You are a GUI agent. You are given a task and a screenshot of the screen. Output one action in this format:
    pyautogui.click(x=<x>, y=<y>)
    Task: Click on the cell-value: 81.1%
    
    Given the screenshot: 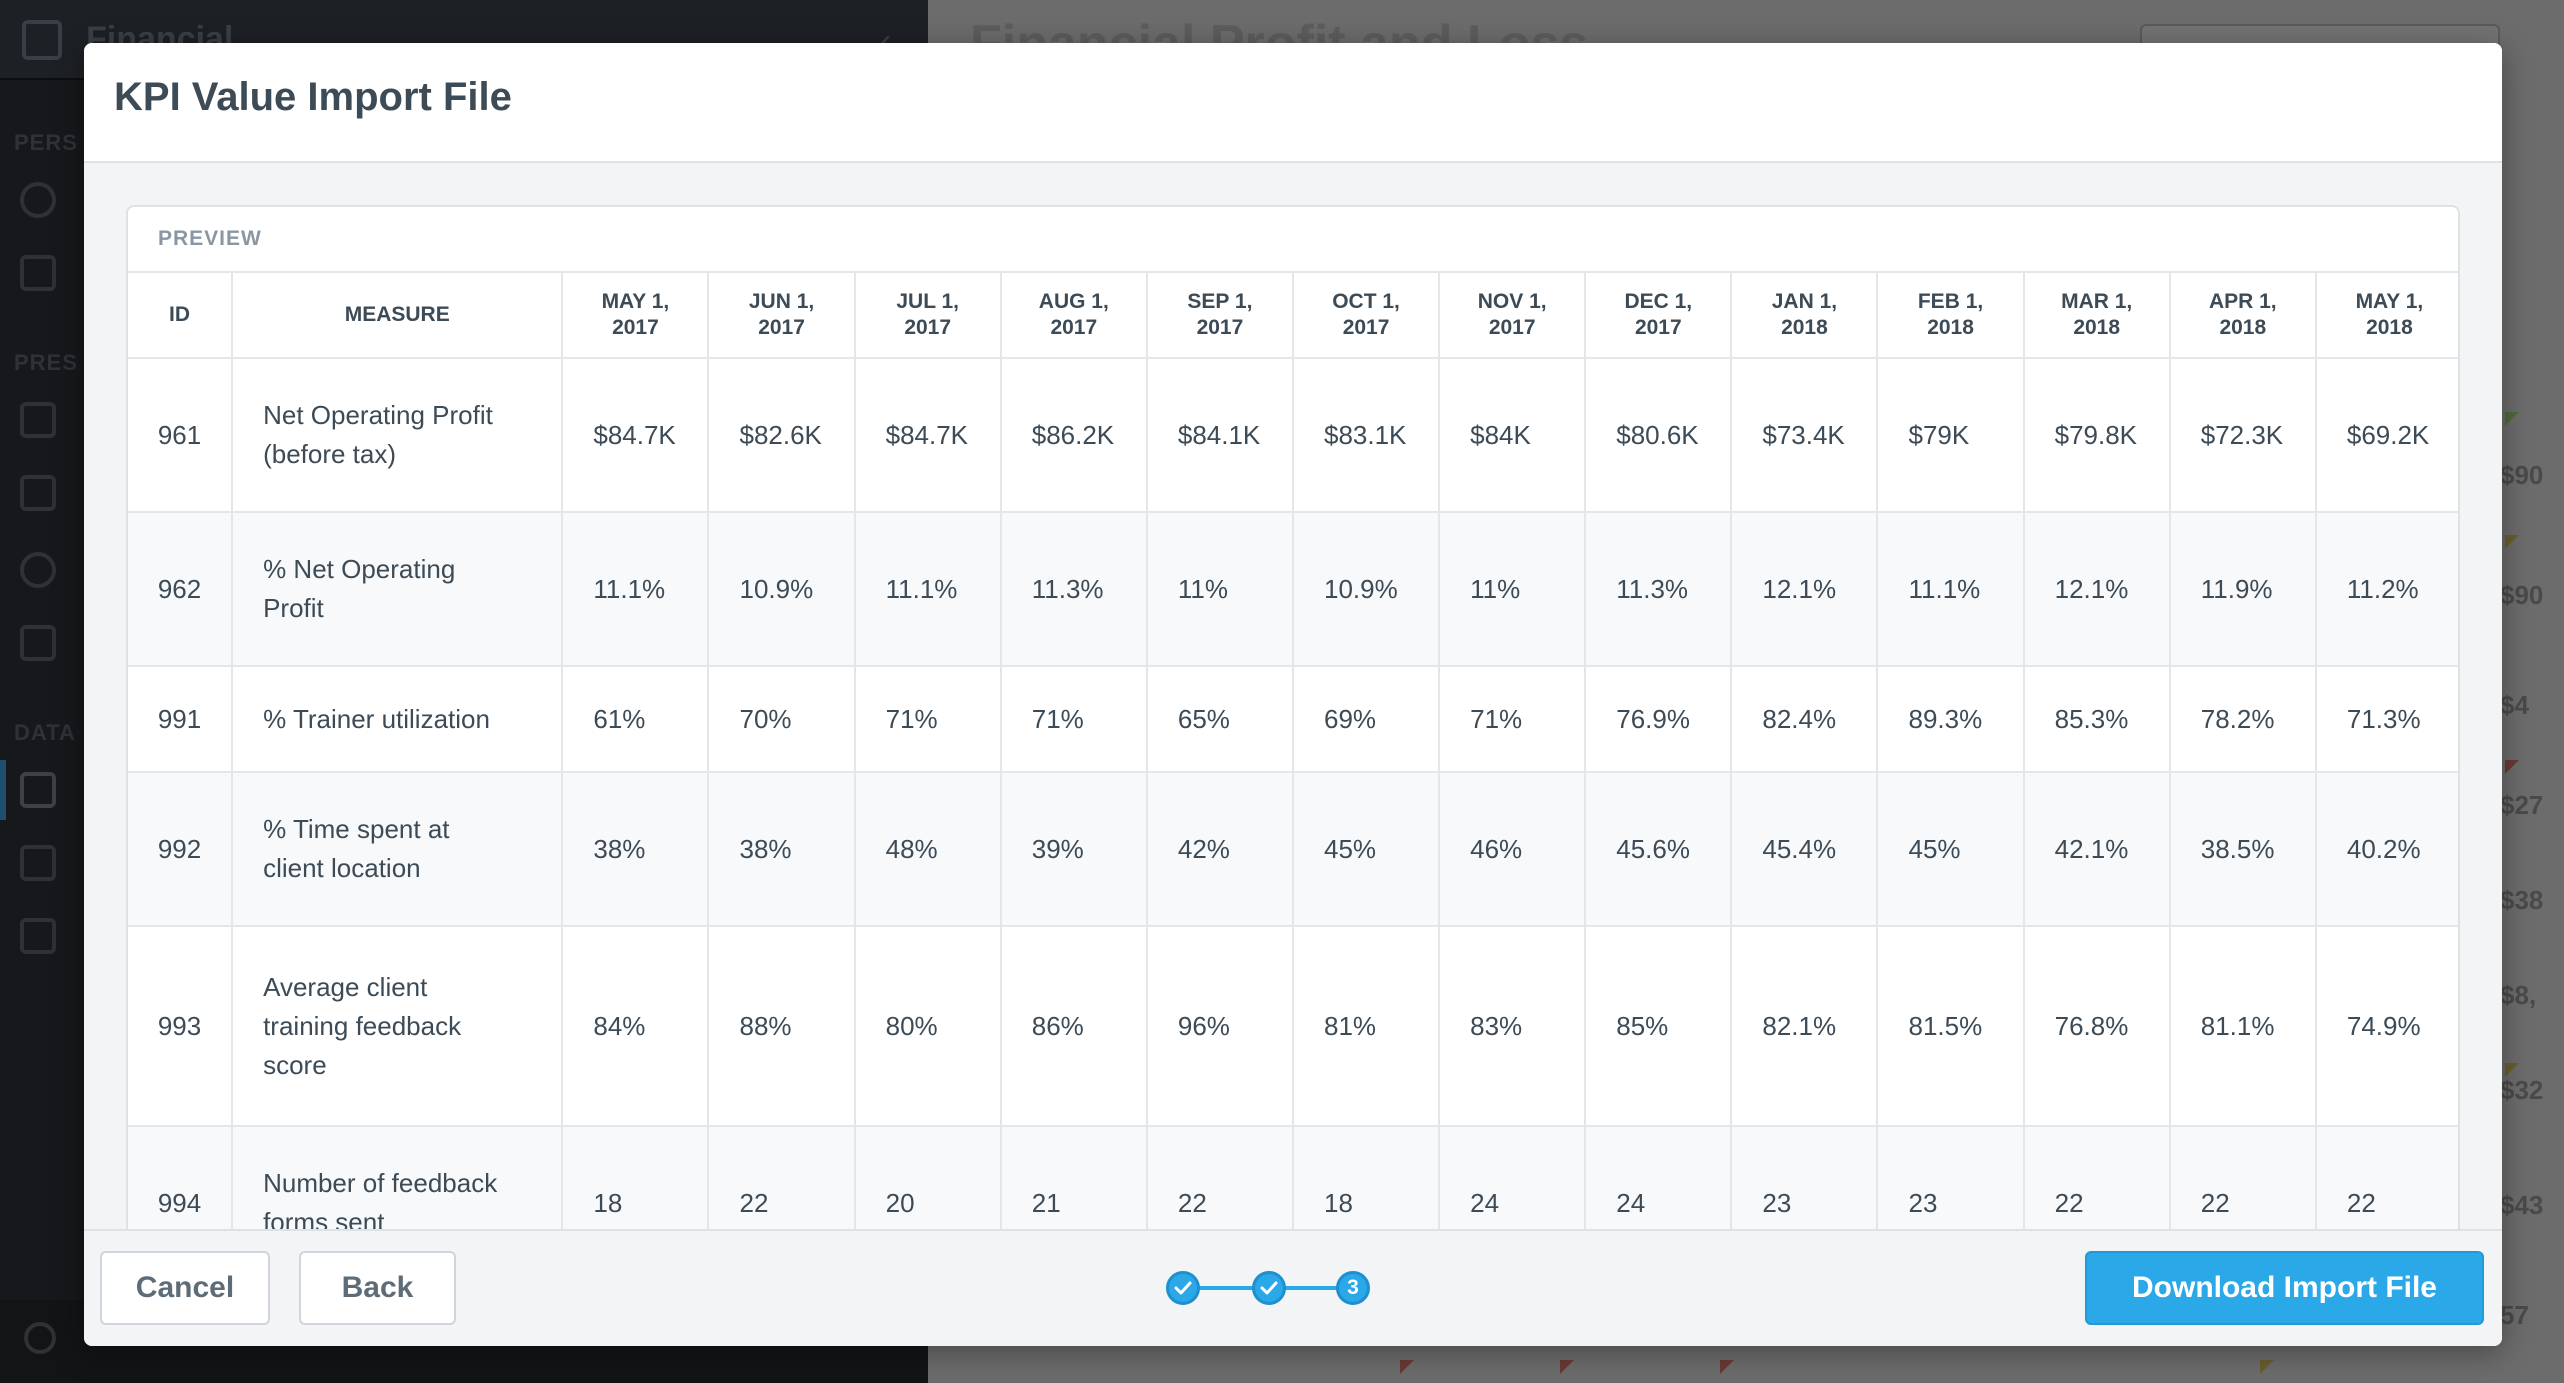 What is the action you would take?
    pyautogui.click(x=2242, y=1026)
    